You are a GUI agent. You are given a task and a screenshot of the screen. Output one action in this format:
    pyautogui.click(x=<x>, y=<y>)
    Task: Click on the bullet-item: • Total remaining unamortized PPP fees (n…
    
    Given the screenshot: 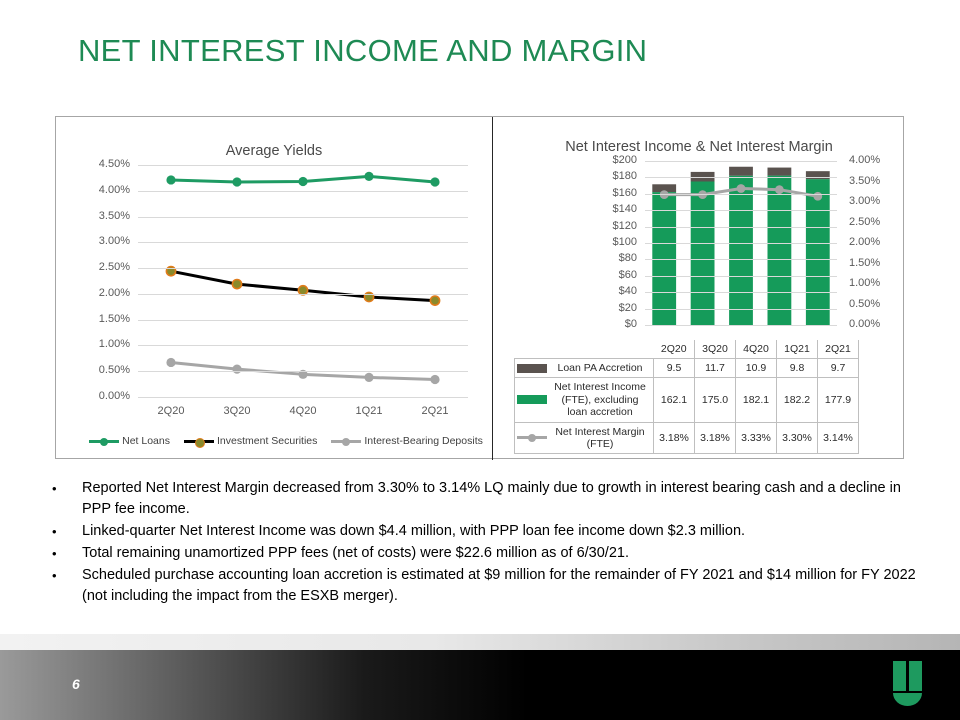 What is the action you would take?
    pyautogui.click(x=488, y=553)
    